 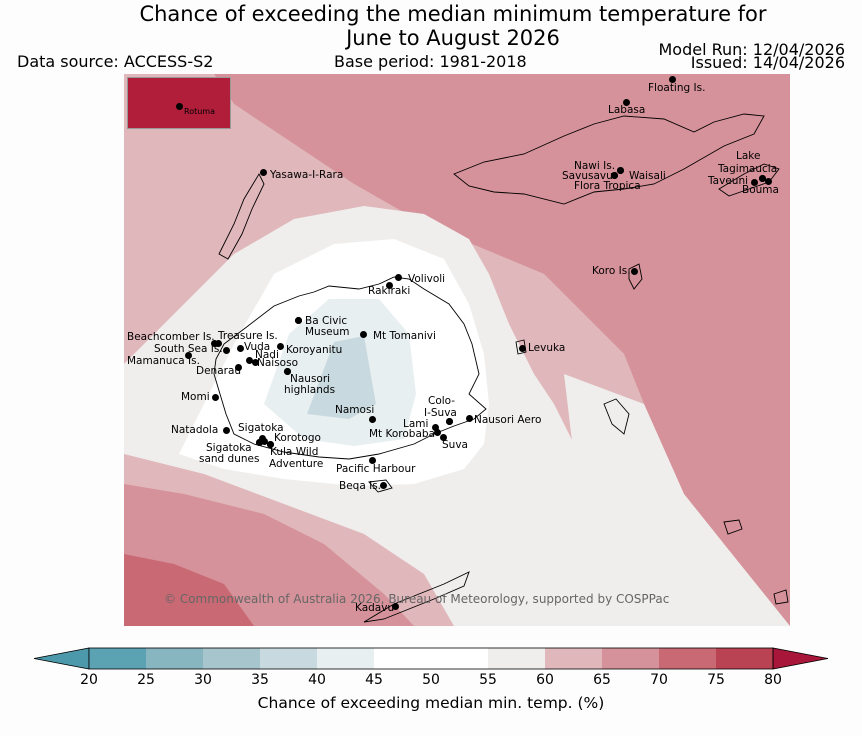 What do you see at coordinates (508, 420) in the screenshot?
I see `place-label: Nausori Aero` at bounding box center [508, 420].